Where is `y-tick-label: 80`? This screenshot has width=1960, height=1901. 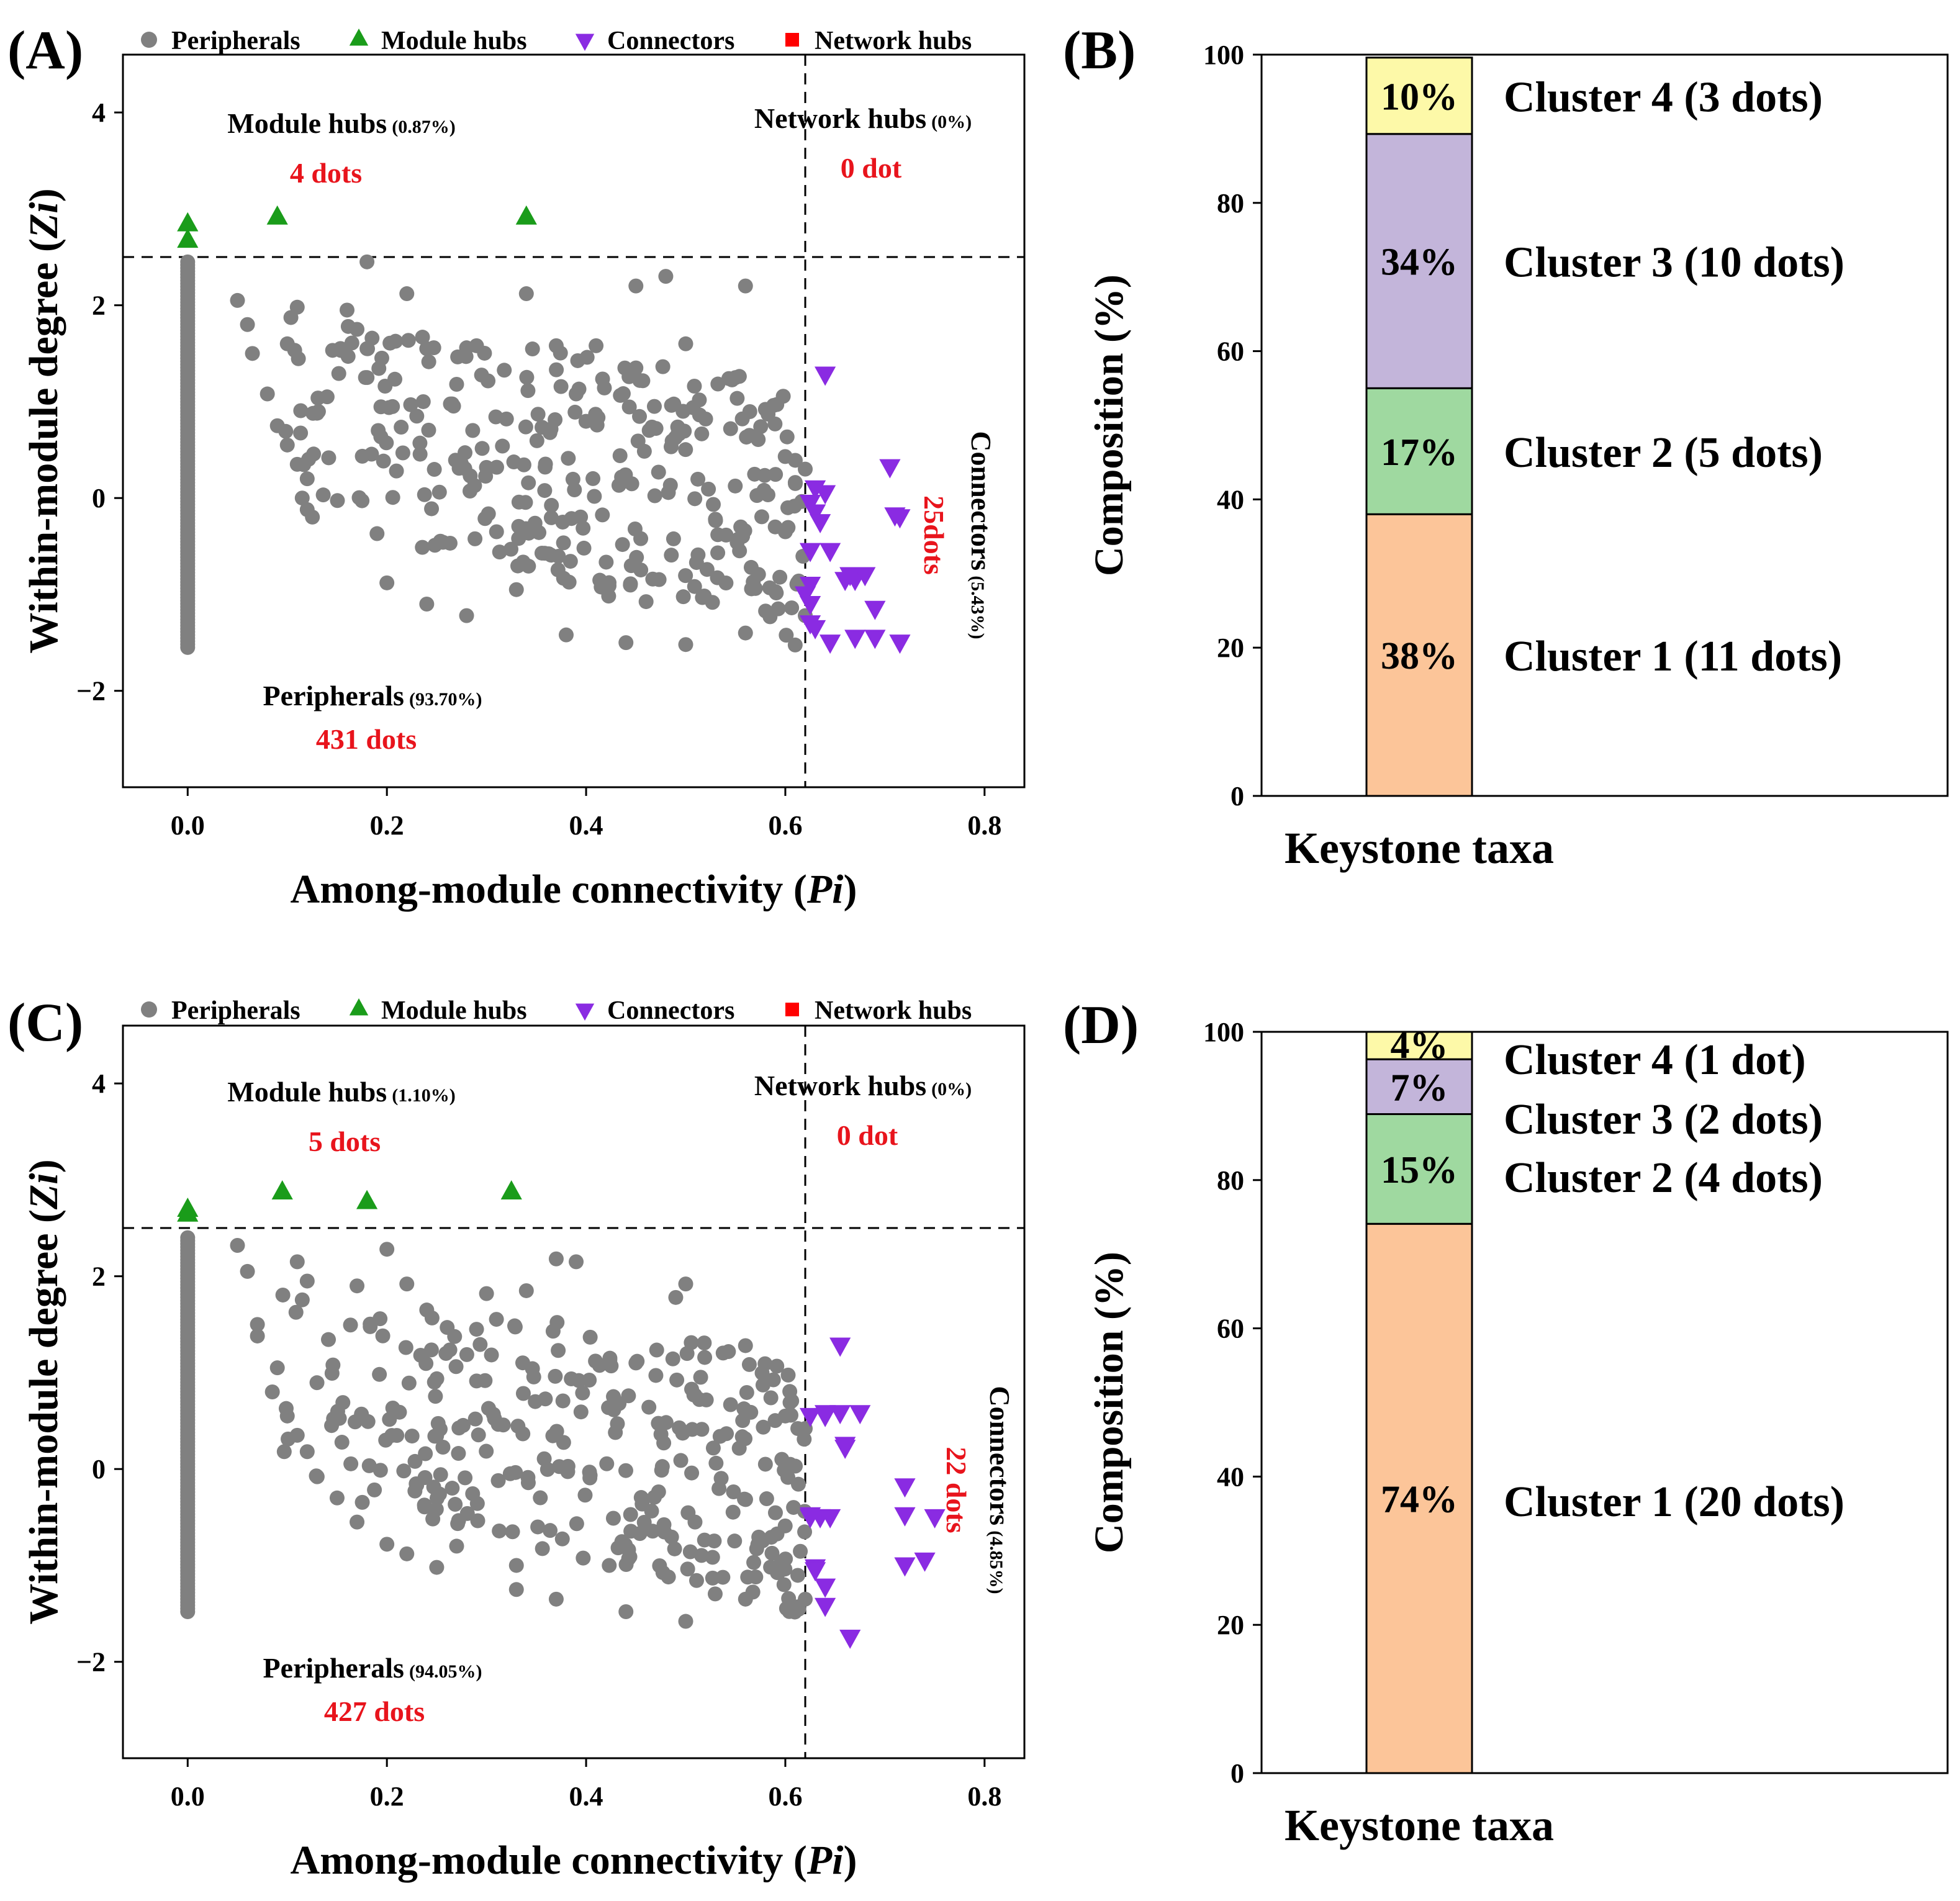 y-tick-label: 80 is located at coordinates (1230, 203).